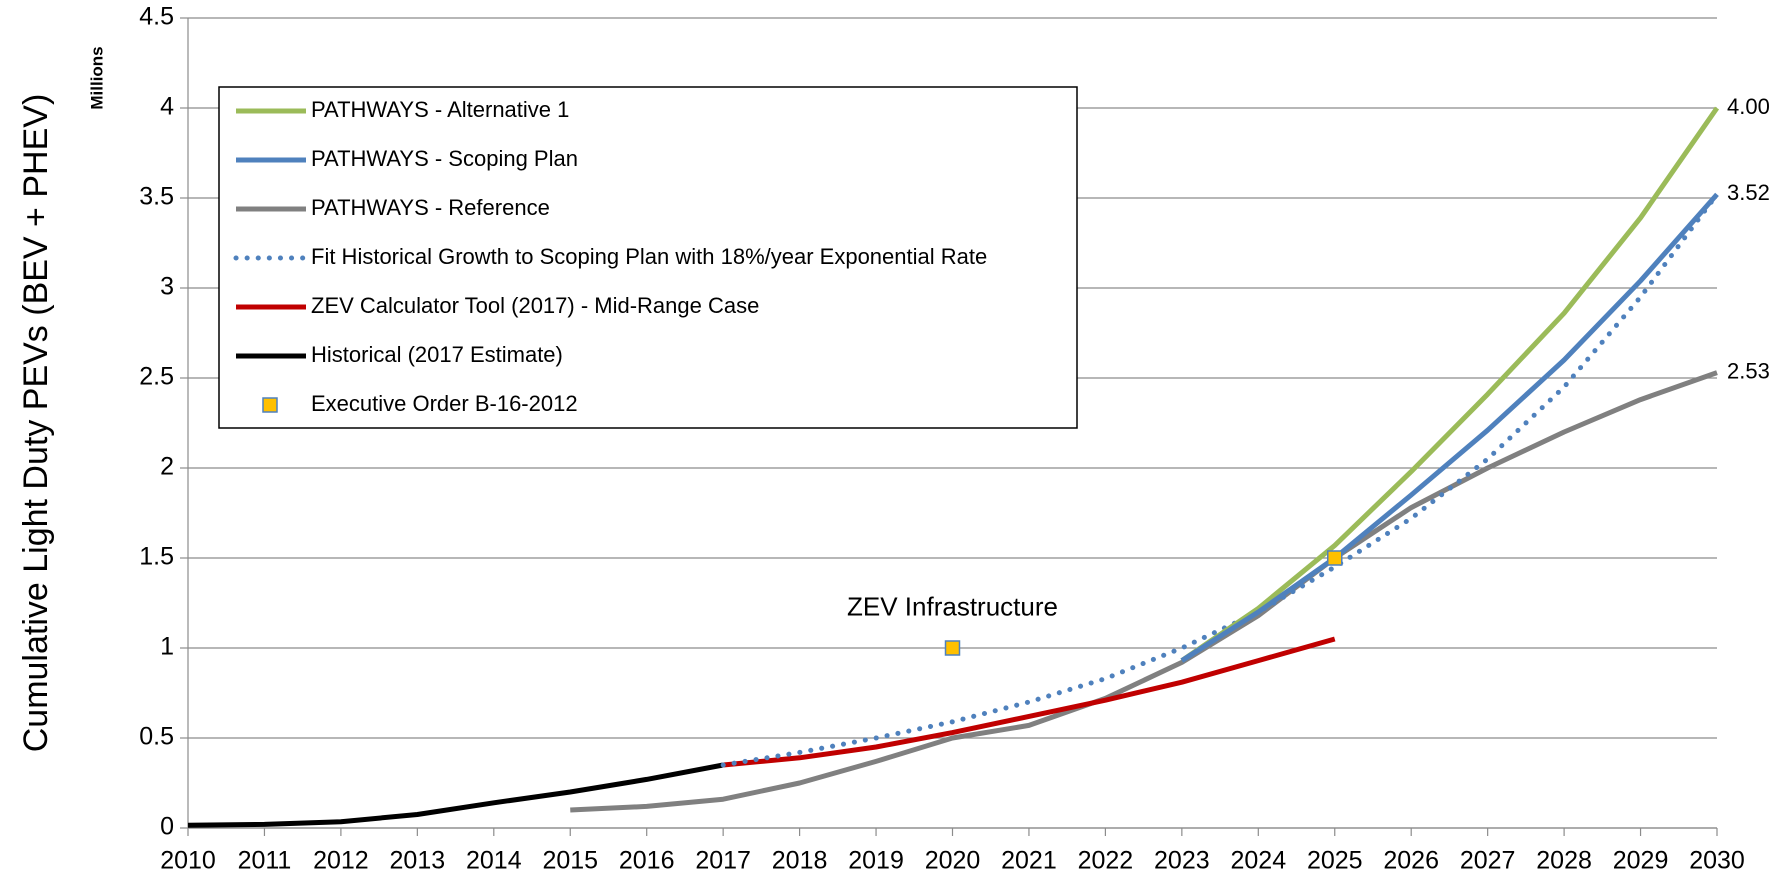 The height and width of the screenshot is (884, 1782). Describe the element at coordinates (418, 861) in the screenshot. I see `x-tick-label: 2013` at that location.